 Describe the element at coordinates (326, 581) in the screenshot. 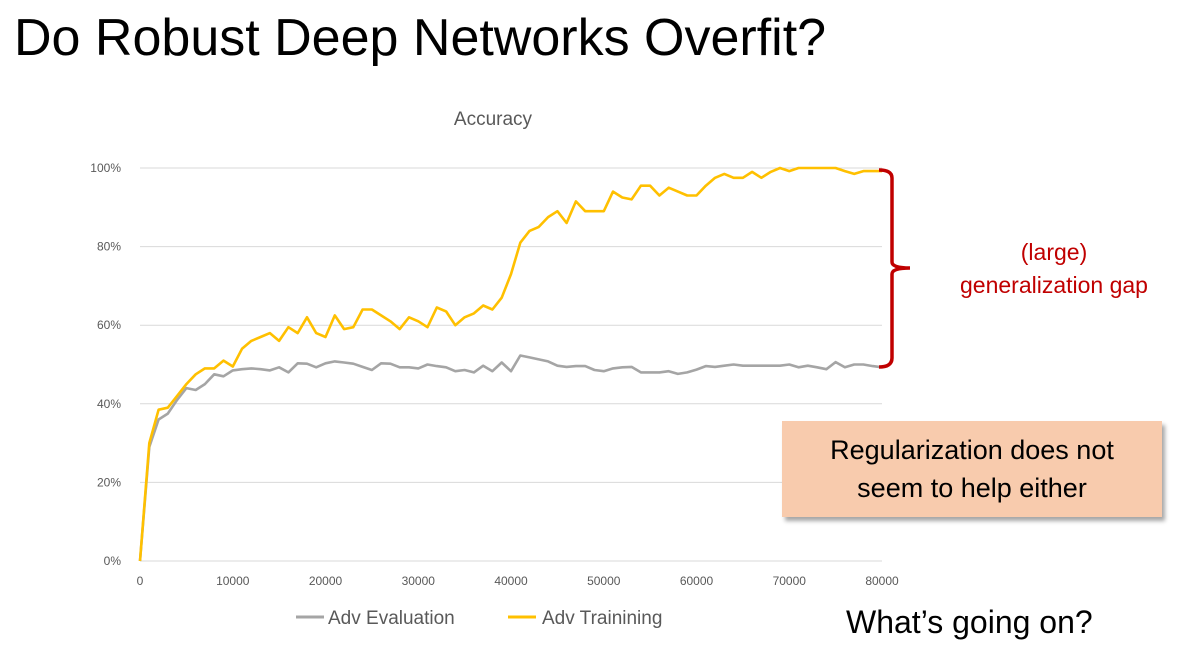

I see `x-tick-label: 20000` at that location.